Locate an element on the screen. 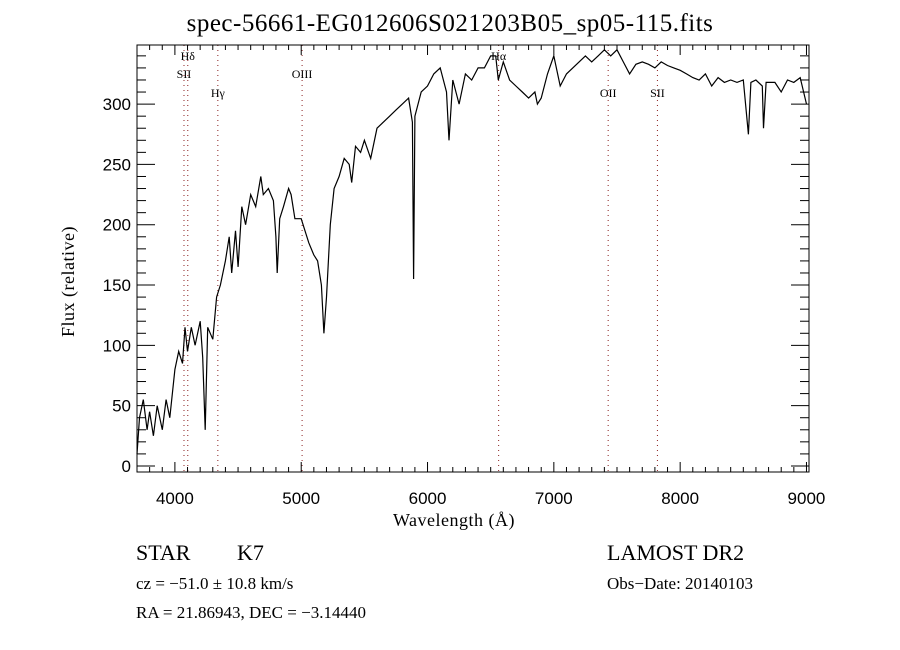 The width and height of the screenshot is (900, 650). x-tick-label: 9000 is located at coordinates (807, 498).